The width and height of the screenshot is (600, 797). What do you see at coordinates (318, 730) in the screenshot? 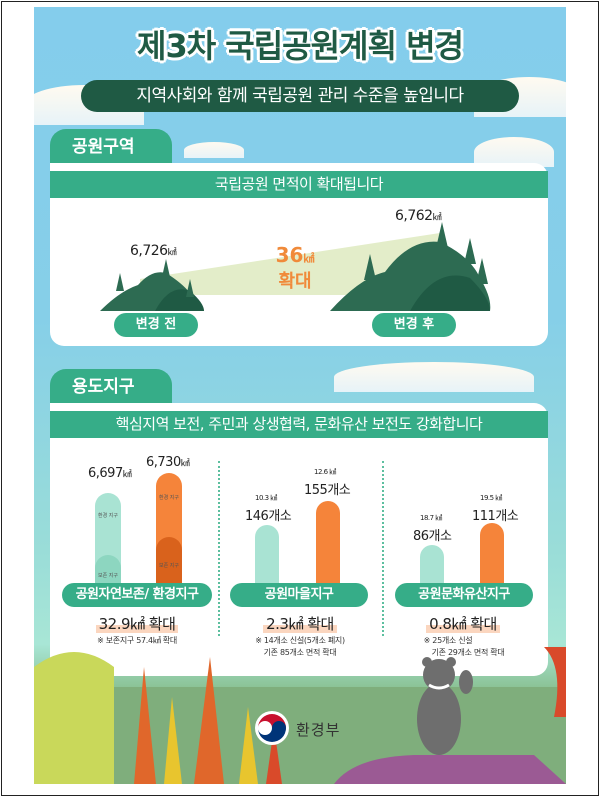
I see `ministry-name: 환경부` at bounding box center [318, 730].